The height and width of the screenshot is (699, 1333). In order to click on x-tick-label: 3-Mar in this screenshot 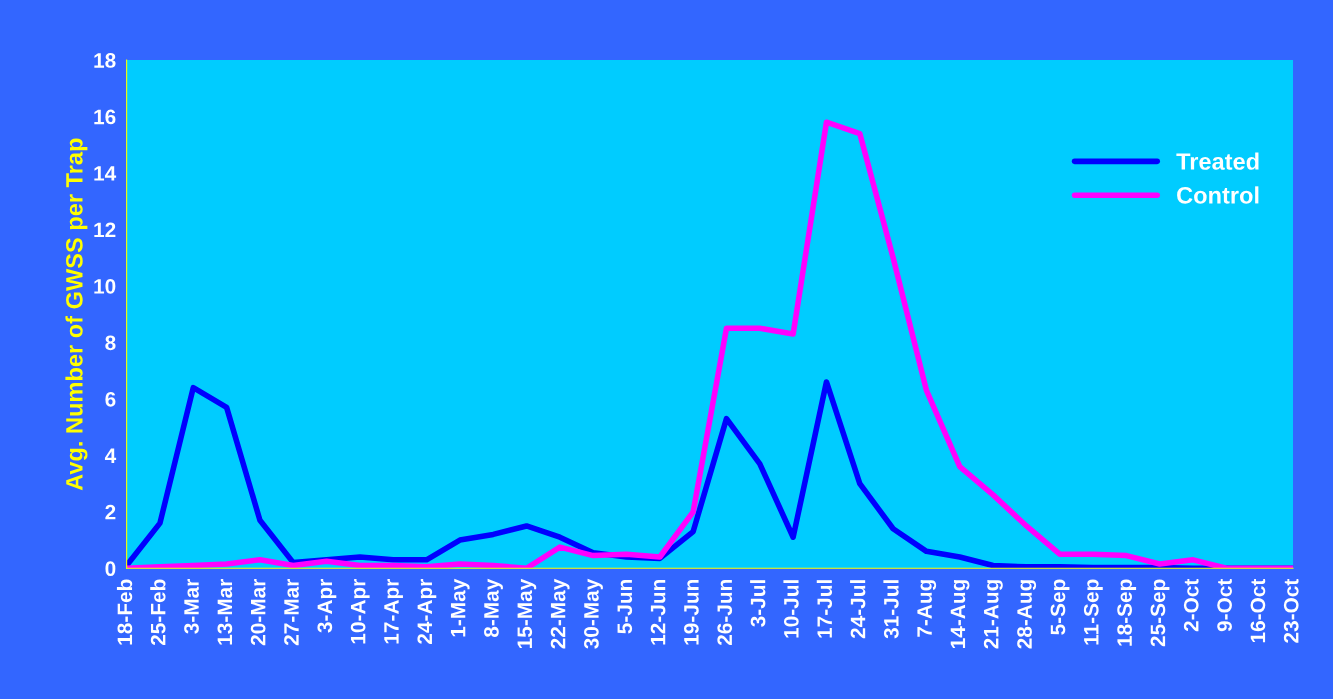, I will do `click(191, 606)`.